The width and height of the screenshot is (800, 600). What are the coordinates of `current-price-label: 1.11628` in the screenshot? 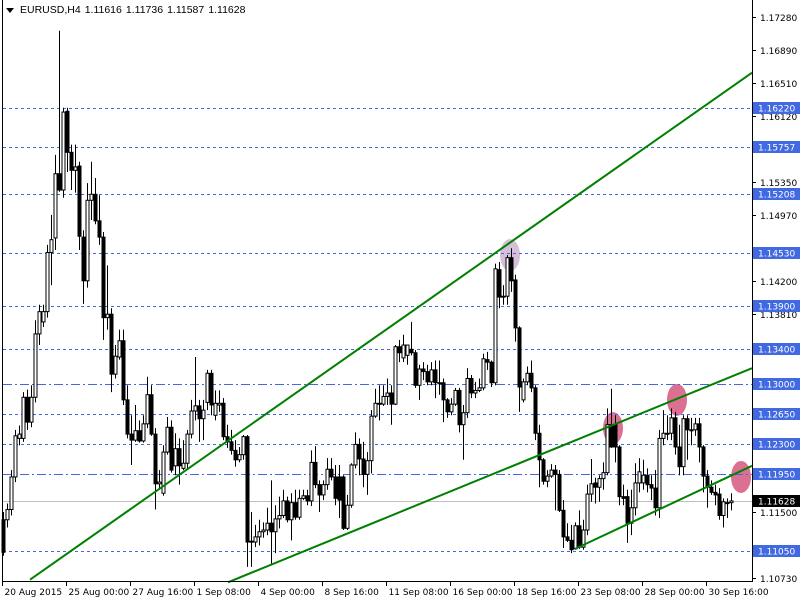 It's located at (776, 503).